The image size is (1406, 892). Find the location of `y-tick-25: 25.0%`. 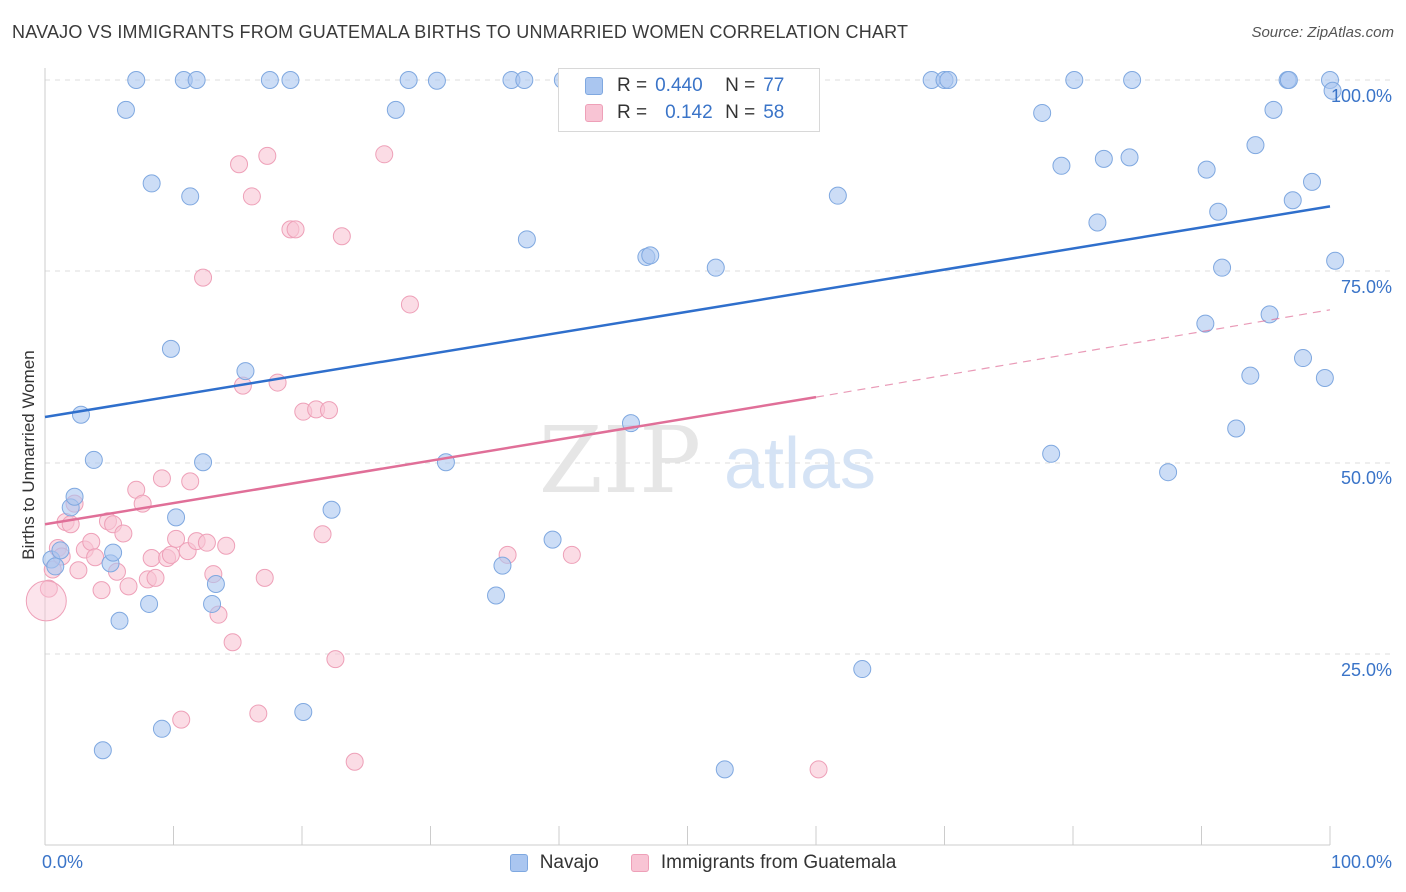

y-tick-25: 25.0% is located at coordinates (1366, 670).